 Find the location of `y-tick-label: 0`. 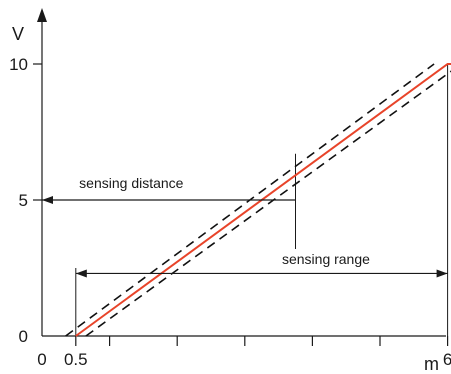

y-tick-label: 0 is located at coordinates (23, 336).